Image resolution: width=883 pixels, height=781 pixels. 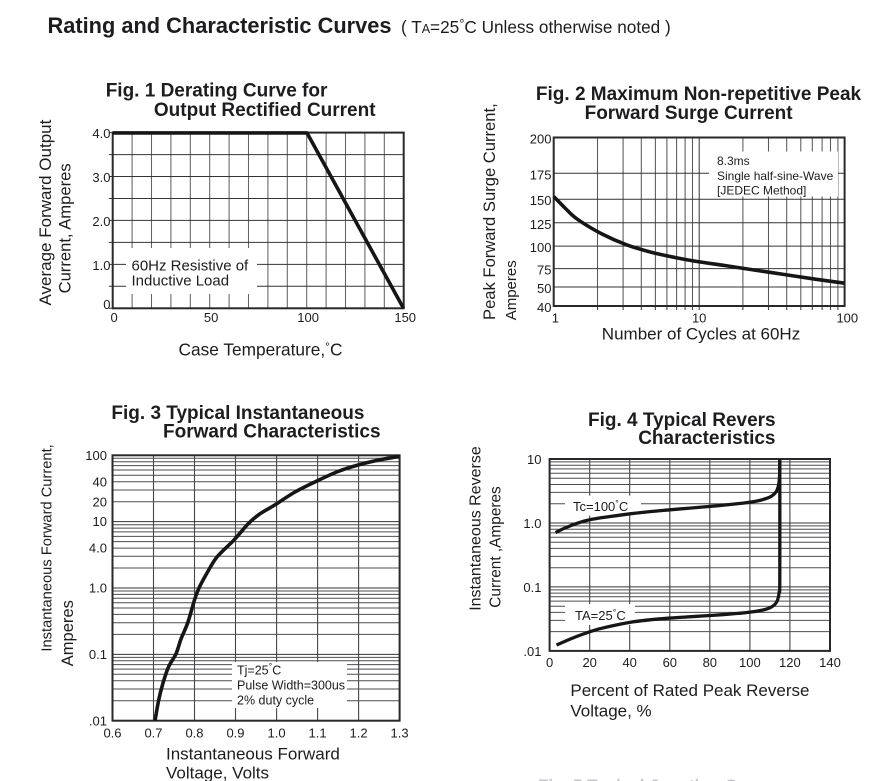 What do you see at coordinates (775, 176) in the screenshot?
I see `svg-text: Single half-sine-Wave` at bounding box center [775, 176].